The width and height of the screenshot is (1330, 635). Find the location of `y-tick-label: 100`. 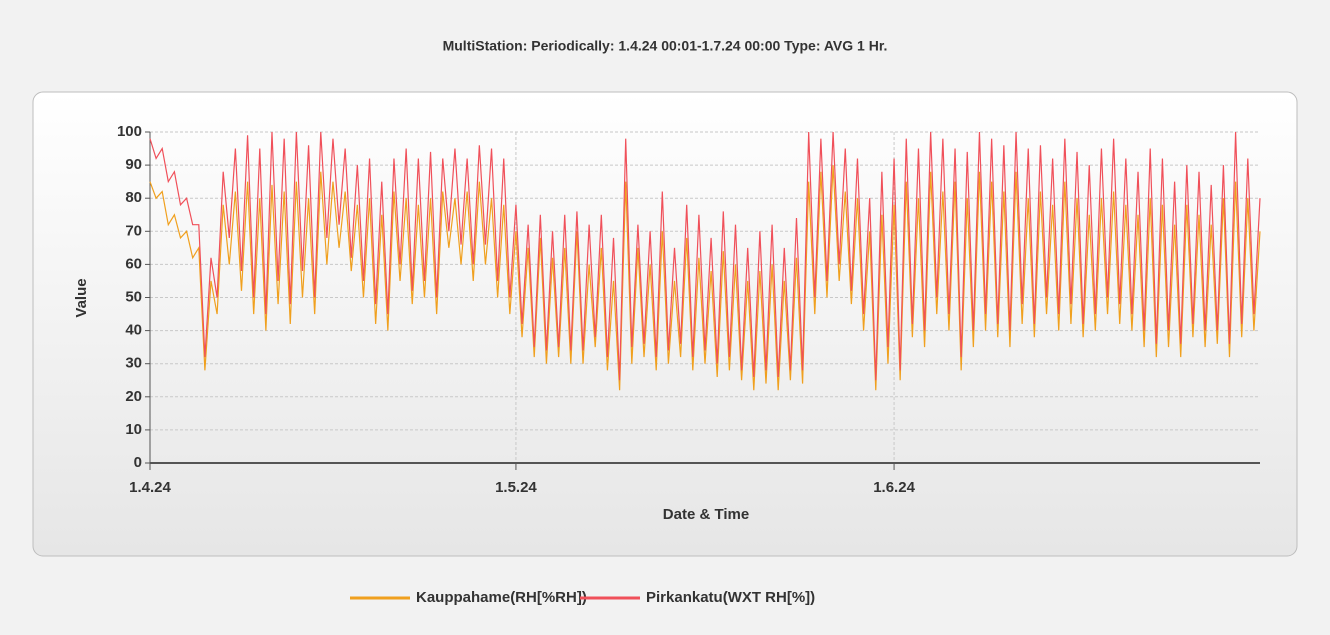

y-tick-label: 100 is located at coordinates (129, 131).